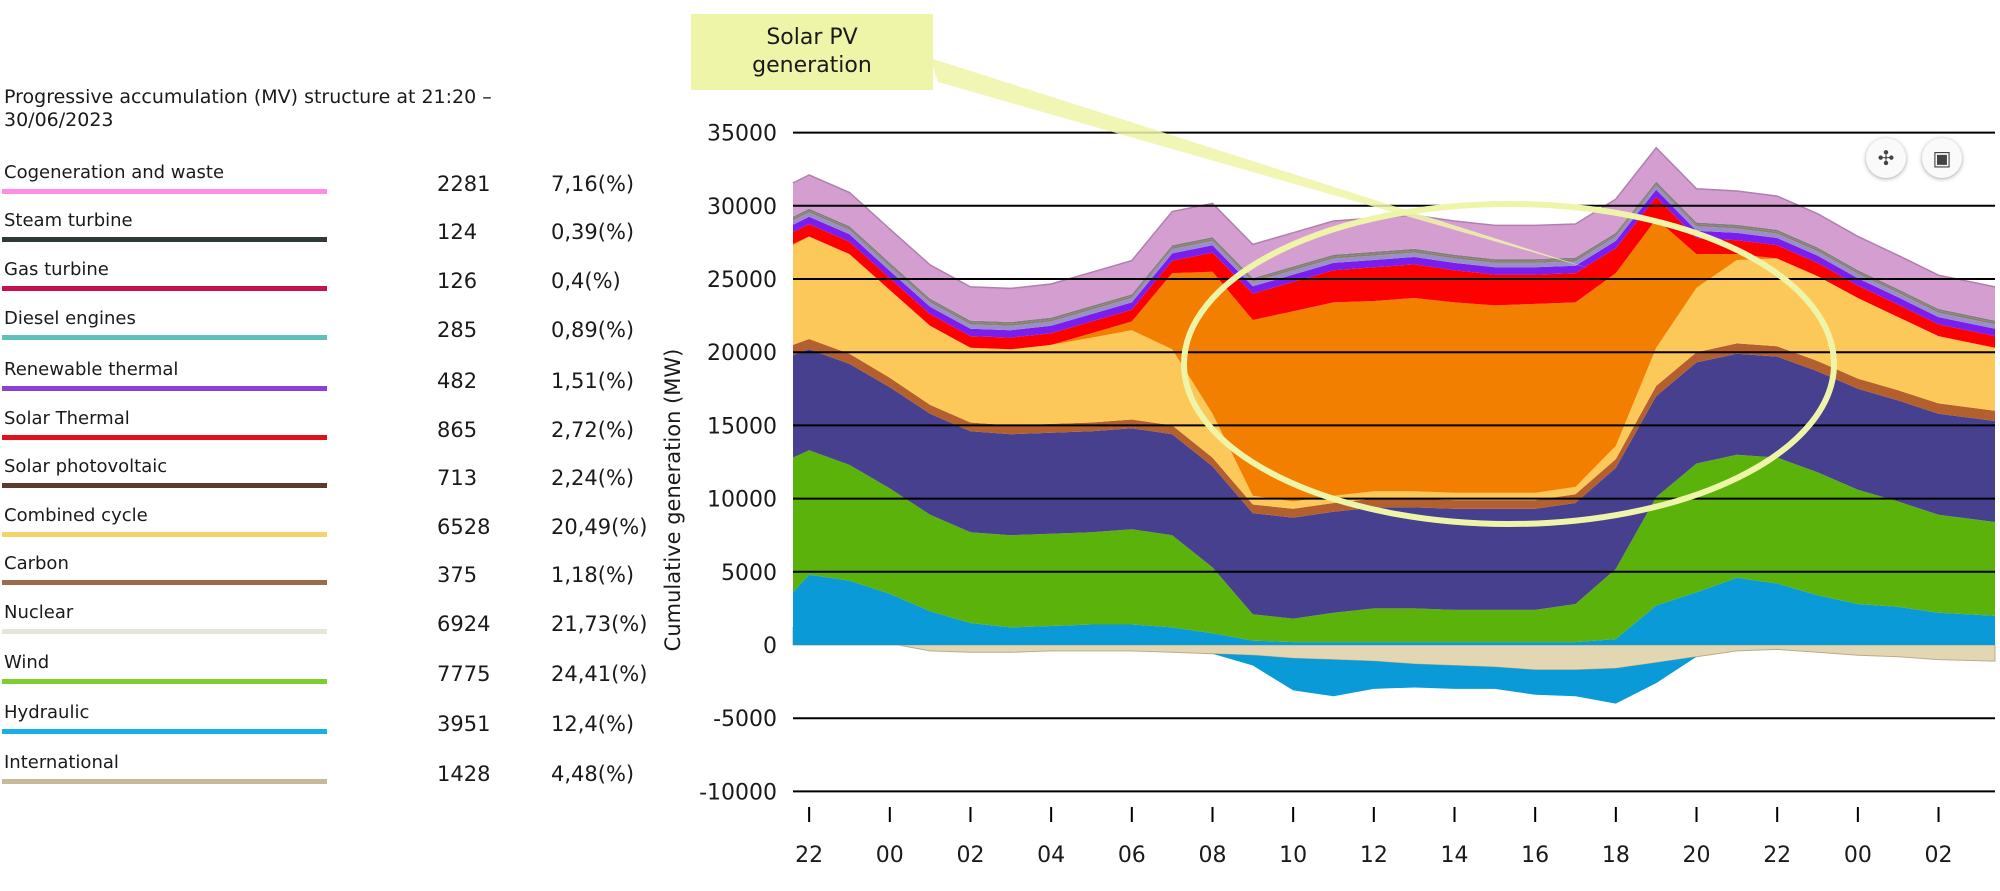  What do you see at coordinates (36, 563) in the screenshot?
I see `legend-item-name: Carbon` at bounding box center [36, 563].